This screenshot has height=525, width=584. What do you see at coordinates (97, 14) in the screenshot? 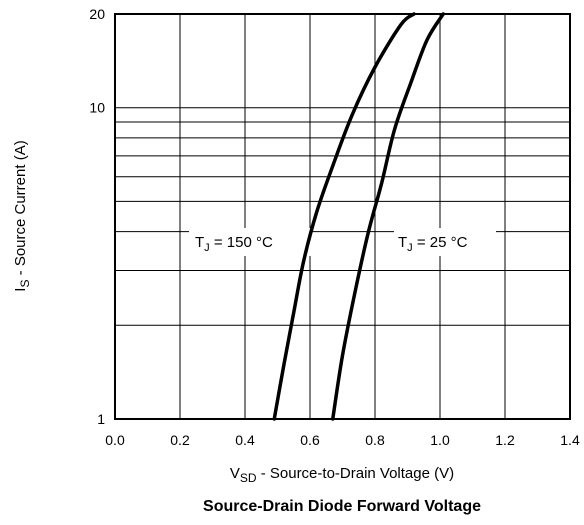
I see `y-tick-label: 20` at bounding box center [97, 14].